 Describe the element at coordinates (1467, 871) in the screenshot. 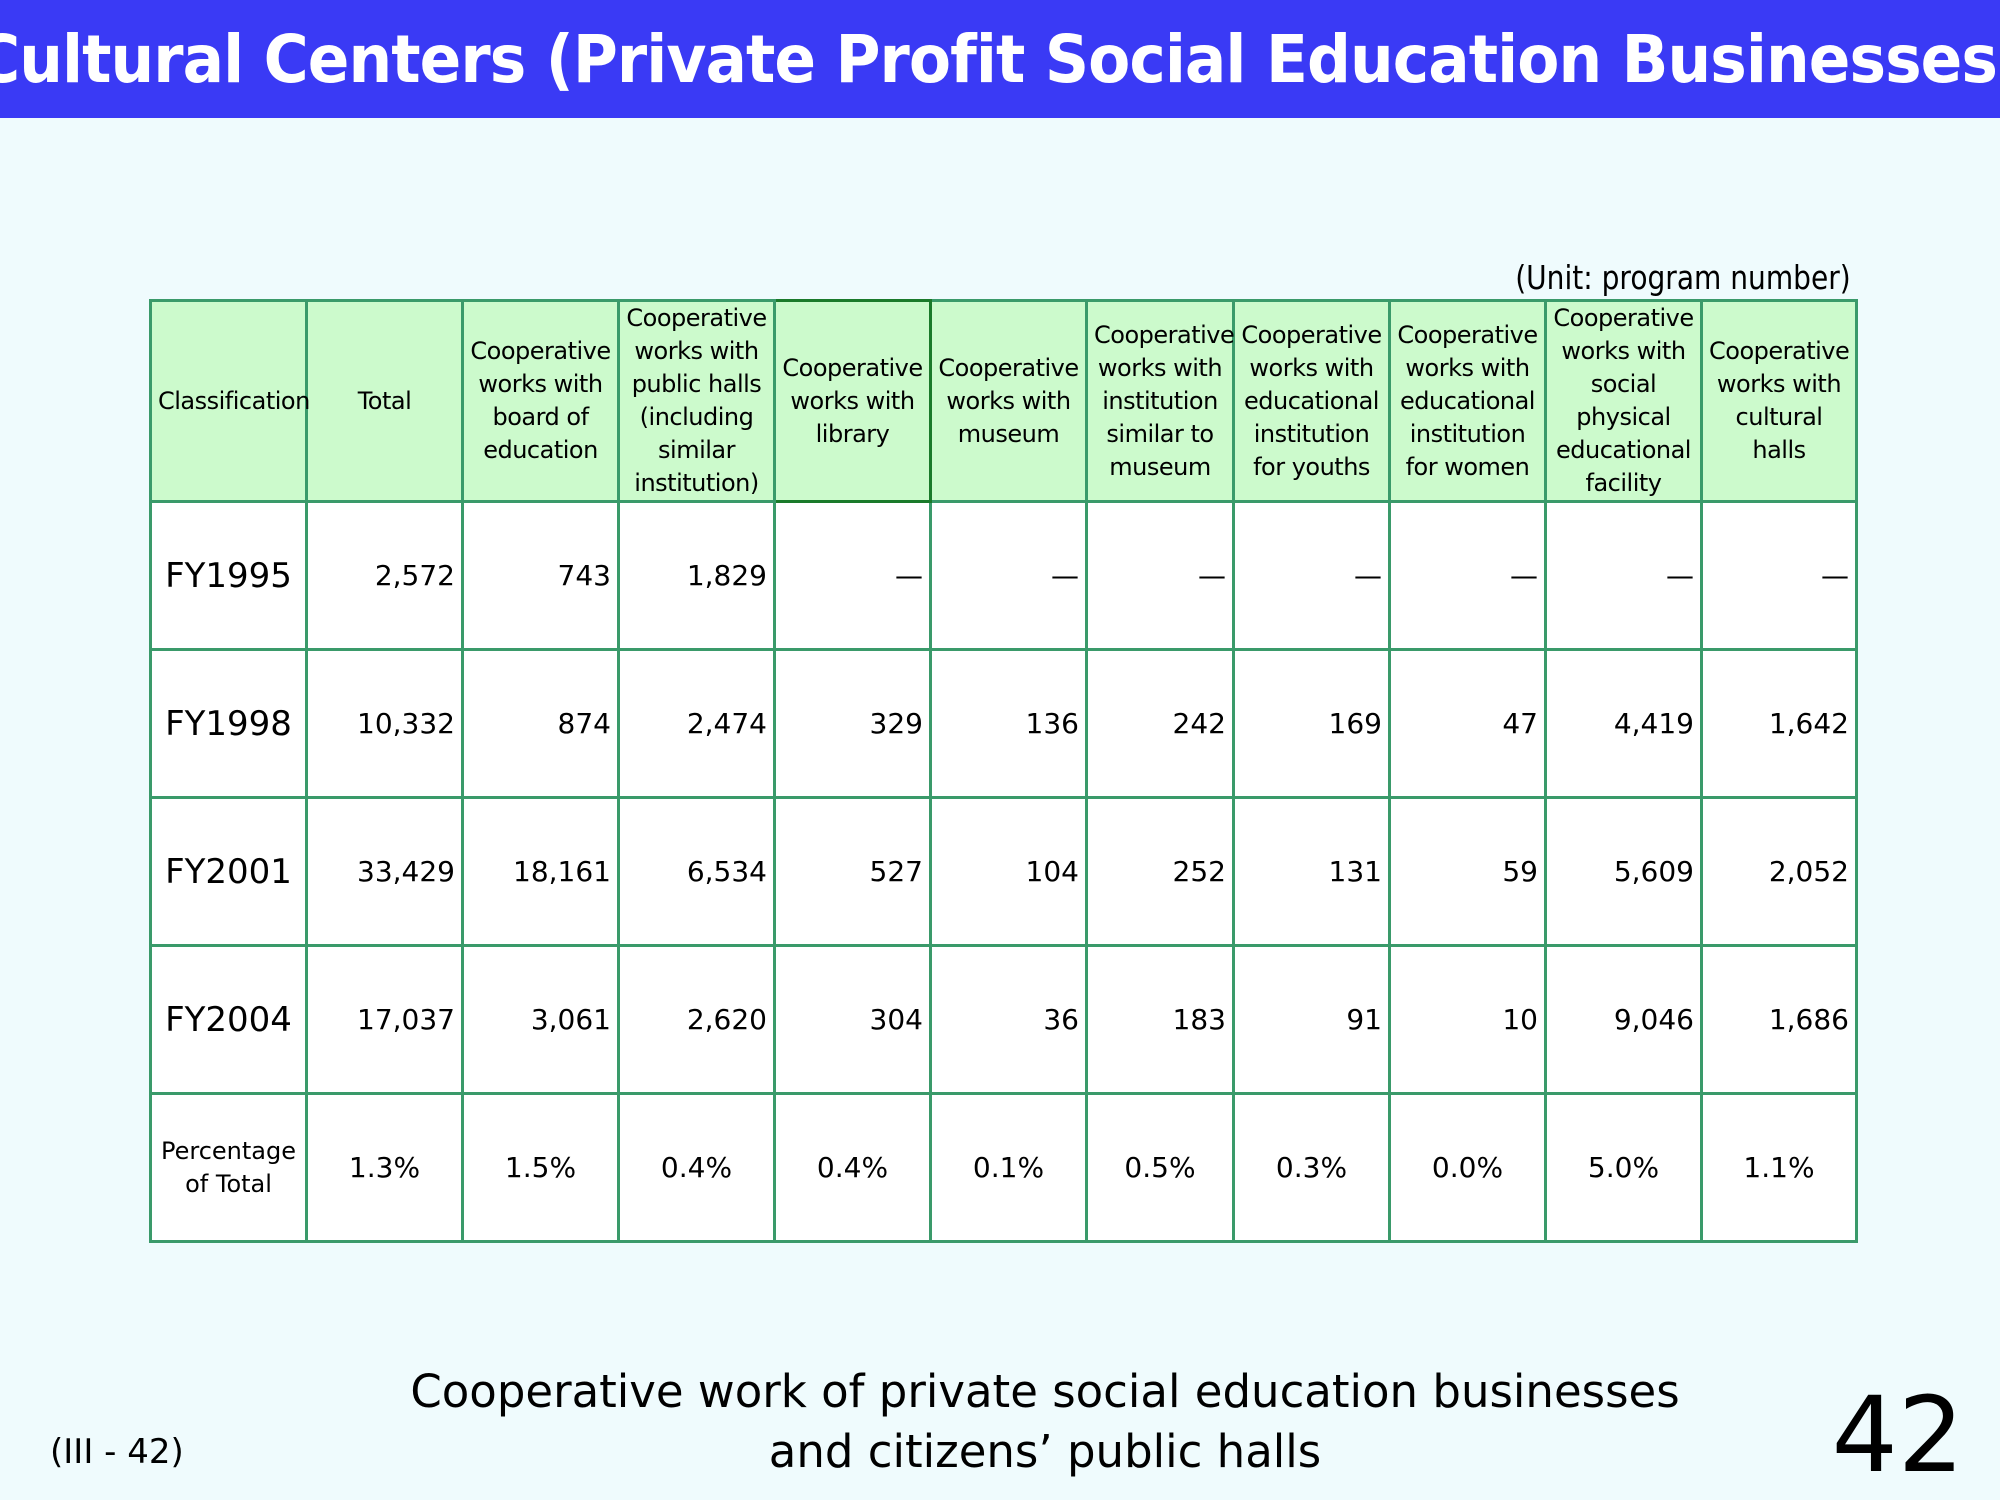

I see `table-cell: 59` at that location.